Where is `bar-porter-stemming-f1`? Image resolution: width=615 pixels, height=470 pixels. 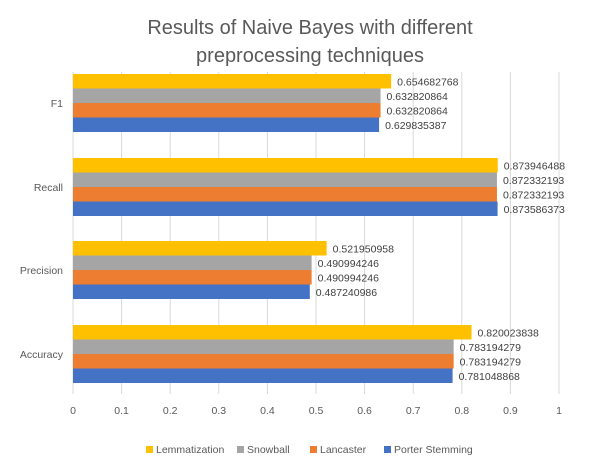
bar-porter-stemming-f1 is located at coordinates (226, 124).